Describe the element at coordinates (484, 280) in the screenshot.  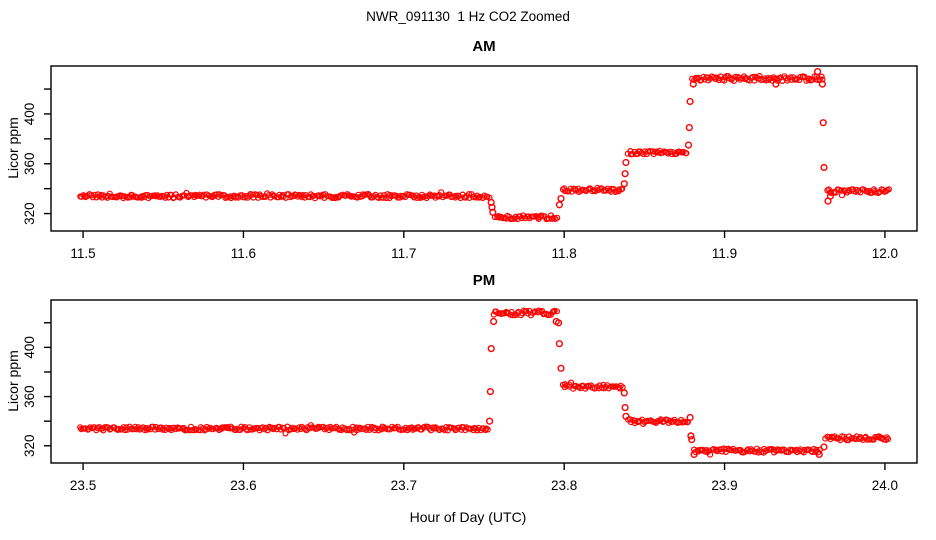
I see `pm-panel-title: PM` at that location.